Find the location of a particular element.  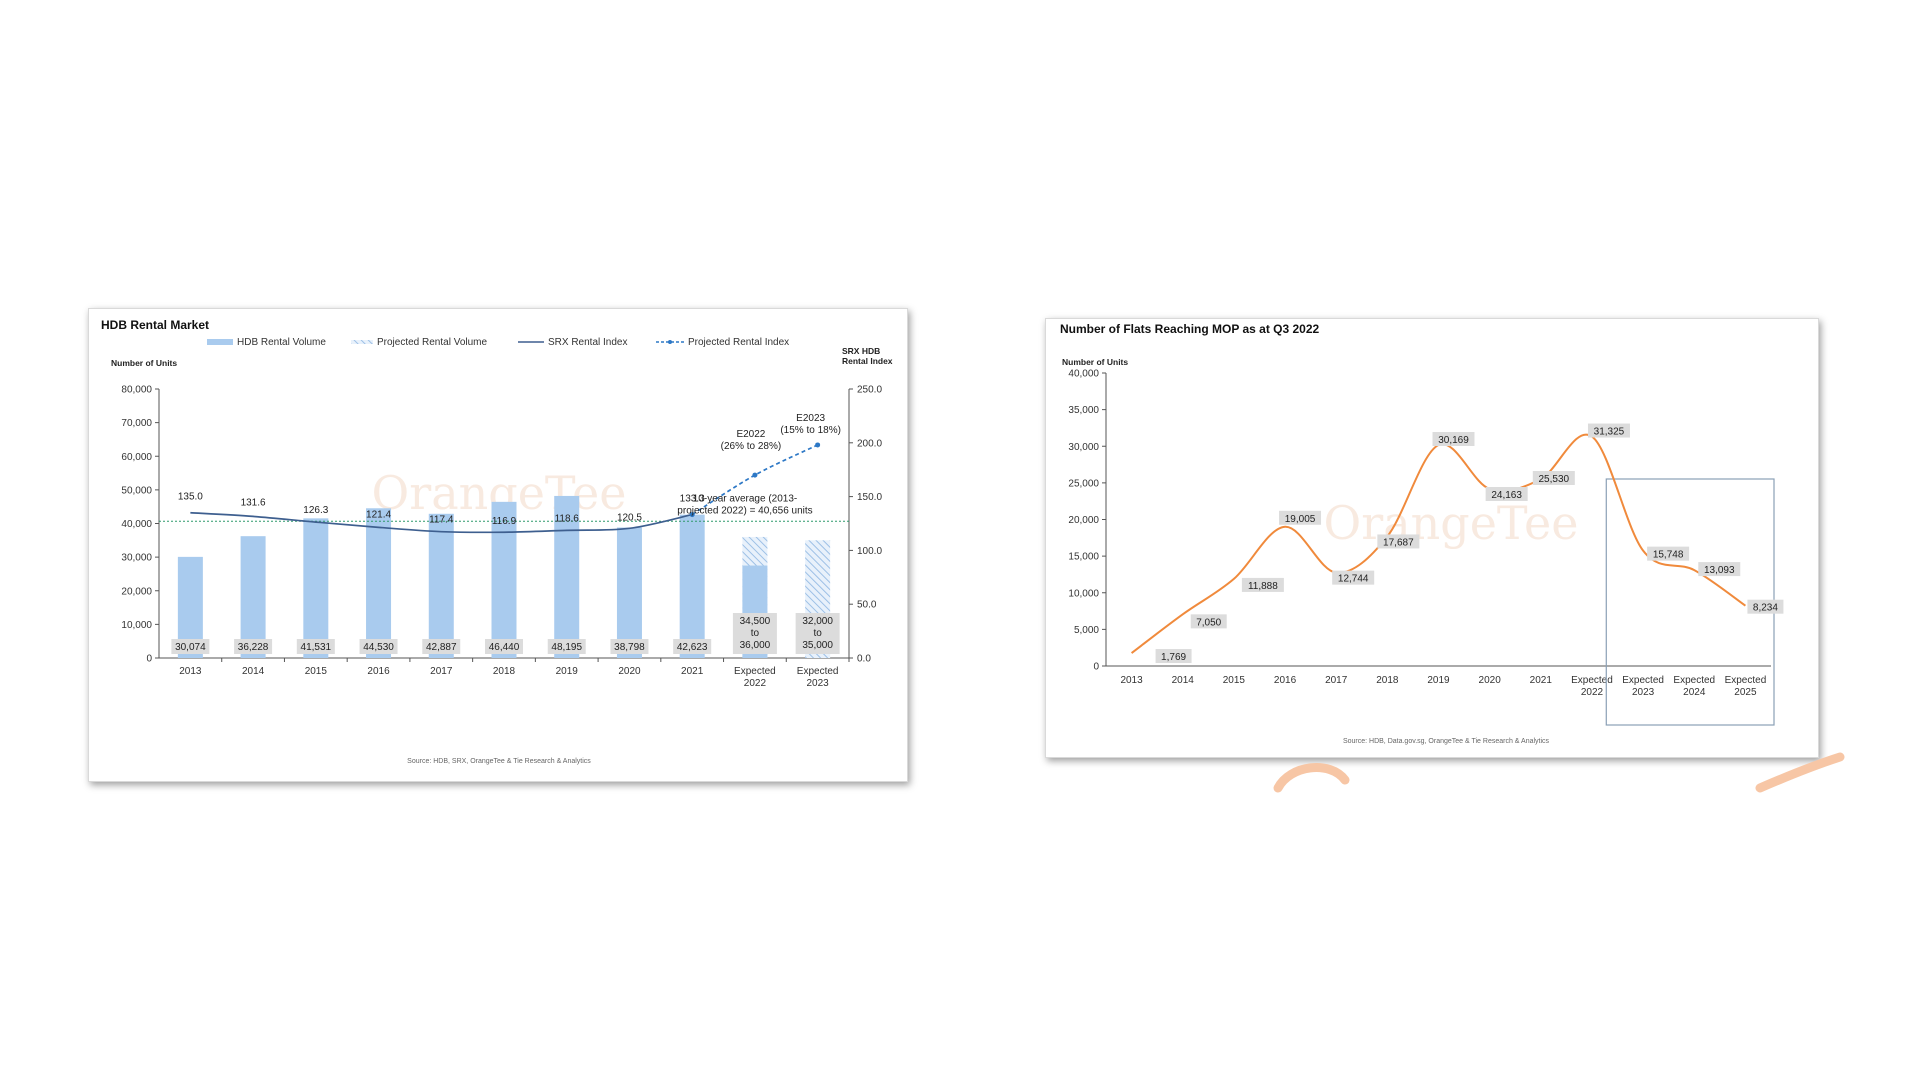

x-tick-label: 2019 is located at coordinates (1438, 680).